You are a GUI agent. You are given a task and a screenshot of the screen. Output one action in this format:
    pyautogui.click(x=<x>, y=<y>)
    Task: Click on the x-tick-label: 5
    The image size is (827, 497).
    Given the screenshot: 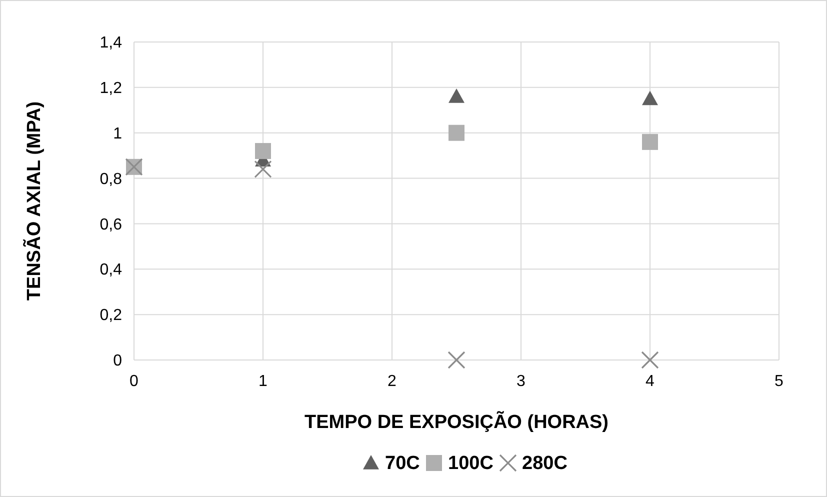 What is the action you would take?
    pyautogui.click(x=779, y=381)
    